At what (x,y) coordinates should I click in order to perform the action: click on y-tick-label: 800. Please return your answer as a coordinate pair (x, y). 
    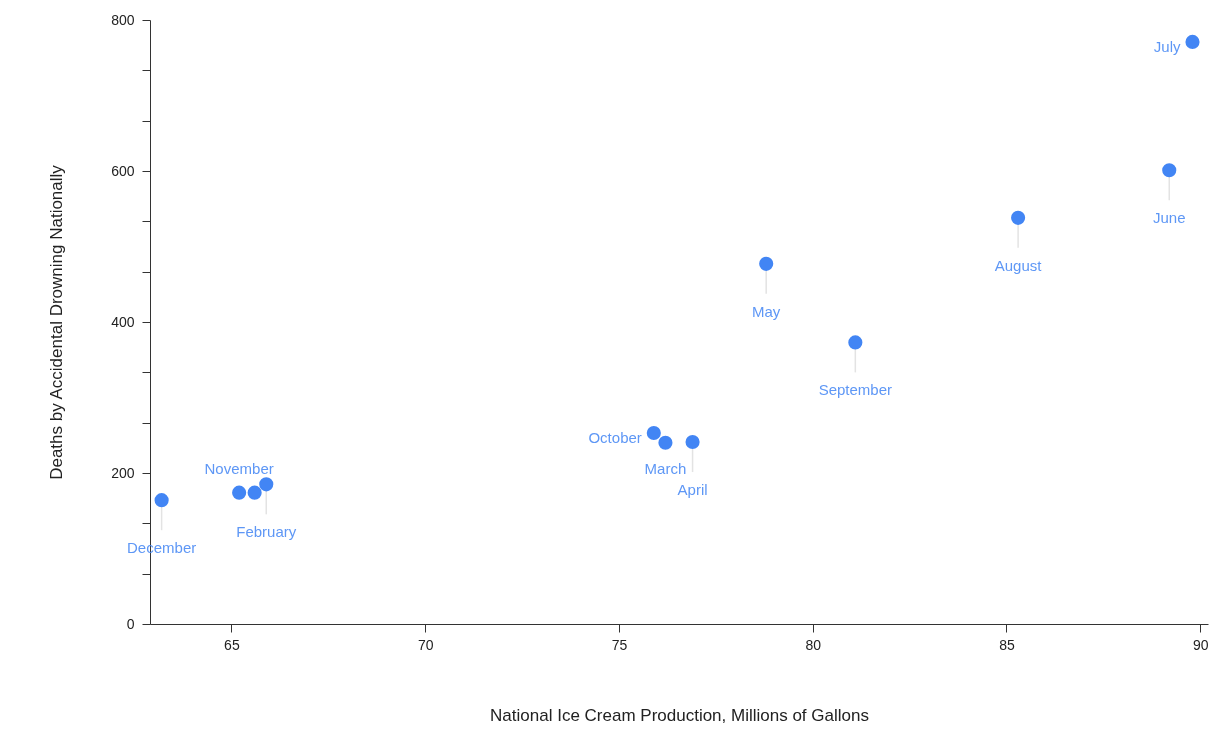
    Looking at the image, I should click on (123, 19).